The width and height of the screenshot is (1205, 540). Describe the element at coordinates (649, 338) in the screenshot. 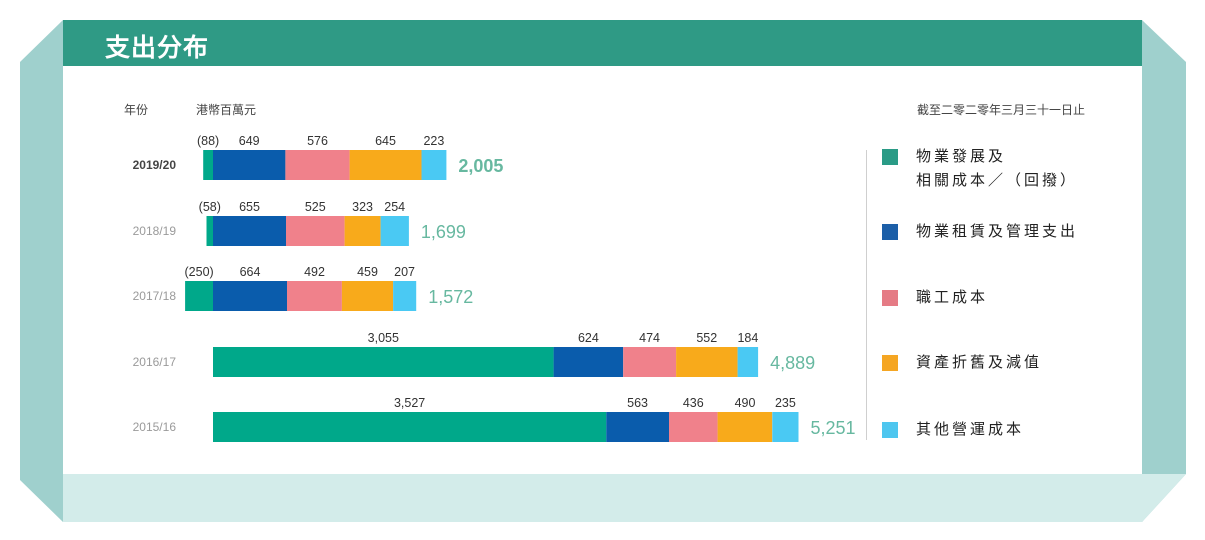

I see `segment-value-label: 474` at that location.